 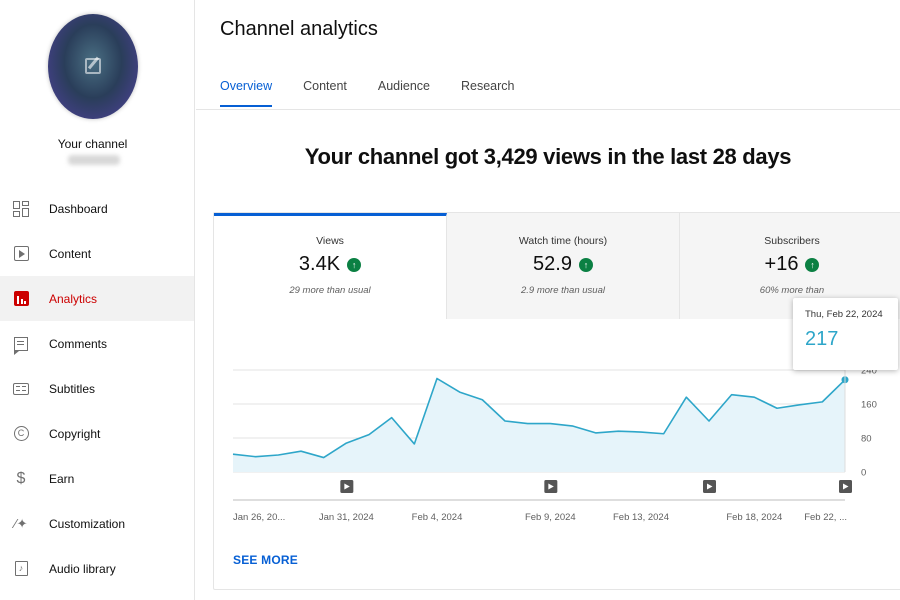 I want to click on analytics-tabs: Overview Content Audience Research, so click(x=383, y=93).